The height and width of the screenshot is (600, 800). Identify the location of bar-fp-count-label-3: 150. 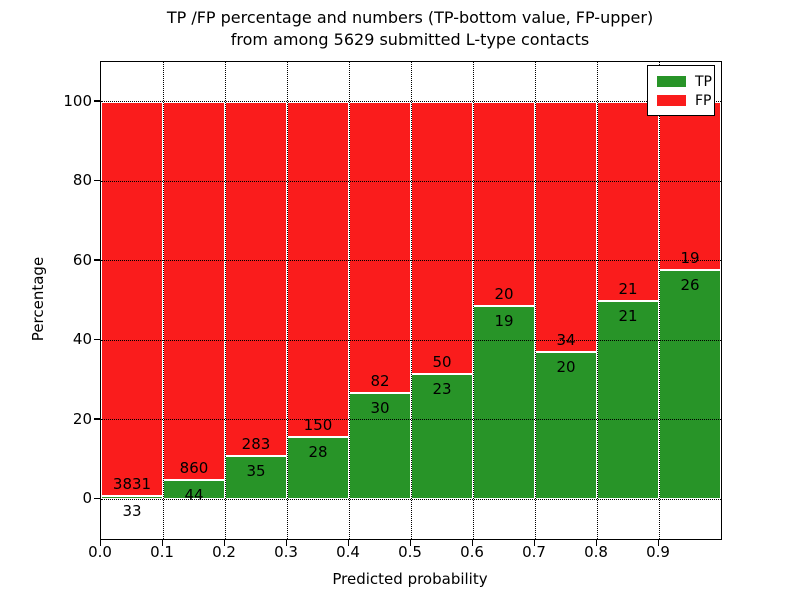
(318, 424).